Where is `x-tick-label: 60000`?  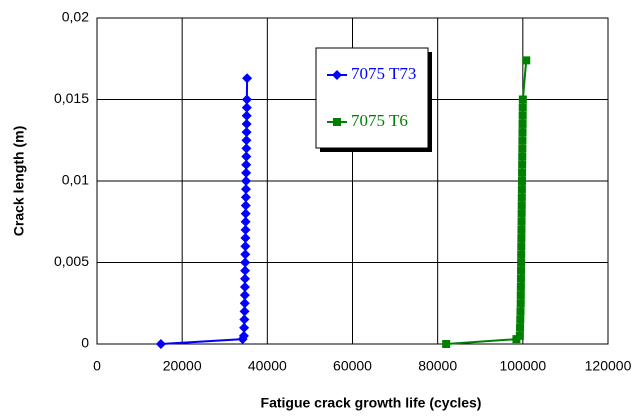 x-tick-label: 60000 is located at coordinates (352, 366).